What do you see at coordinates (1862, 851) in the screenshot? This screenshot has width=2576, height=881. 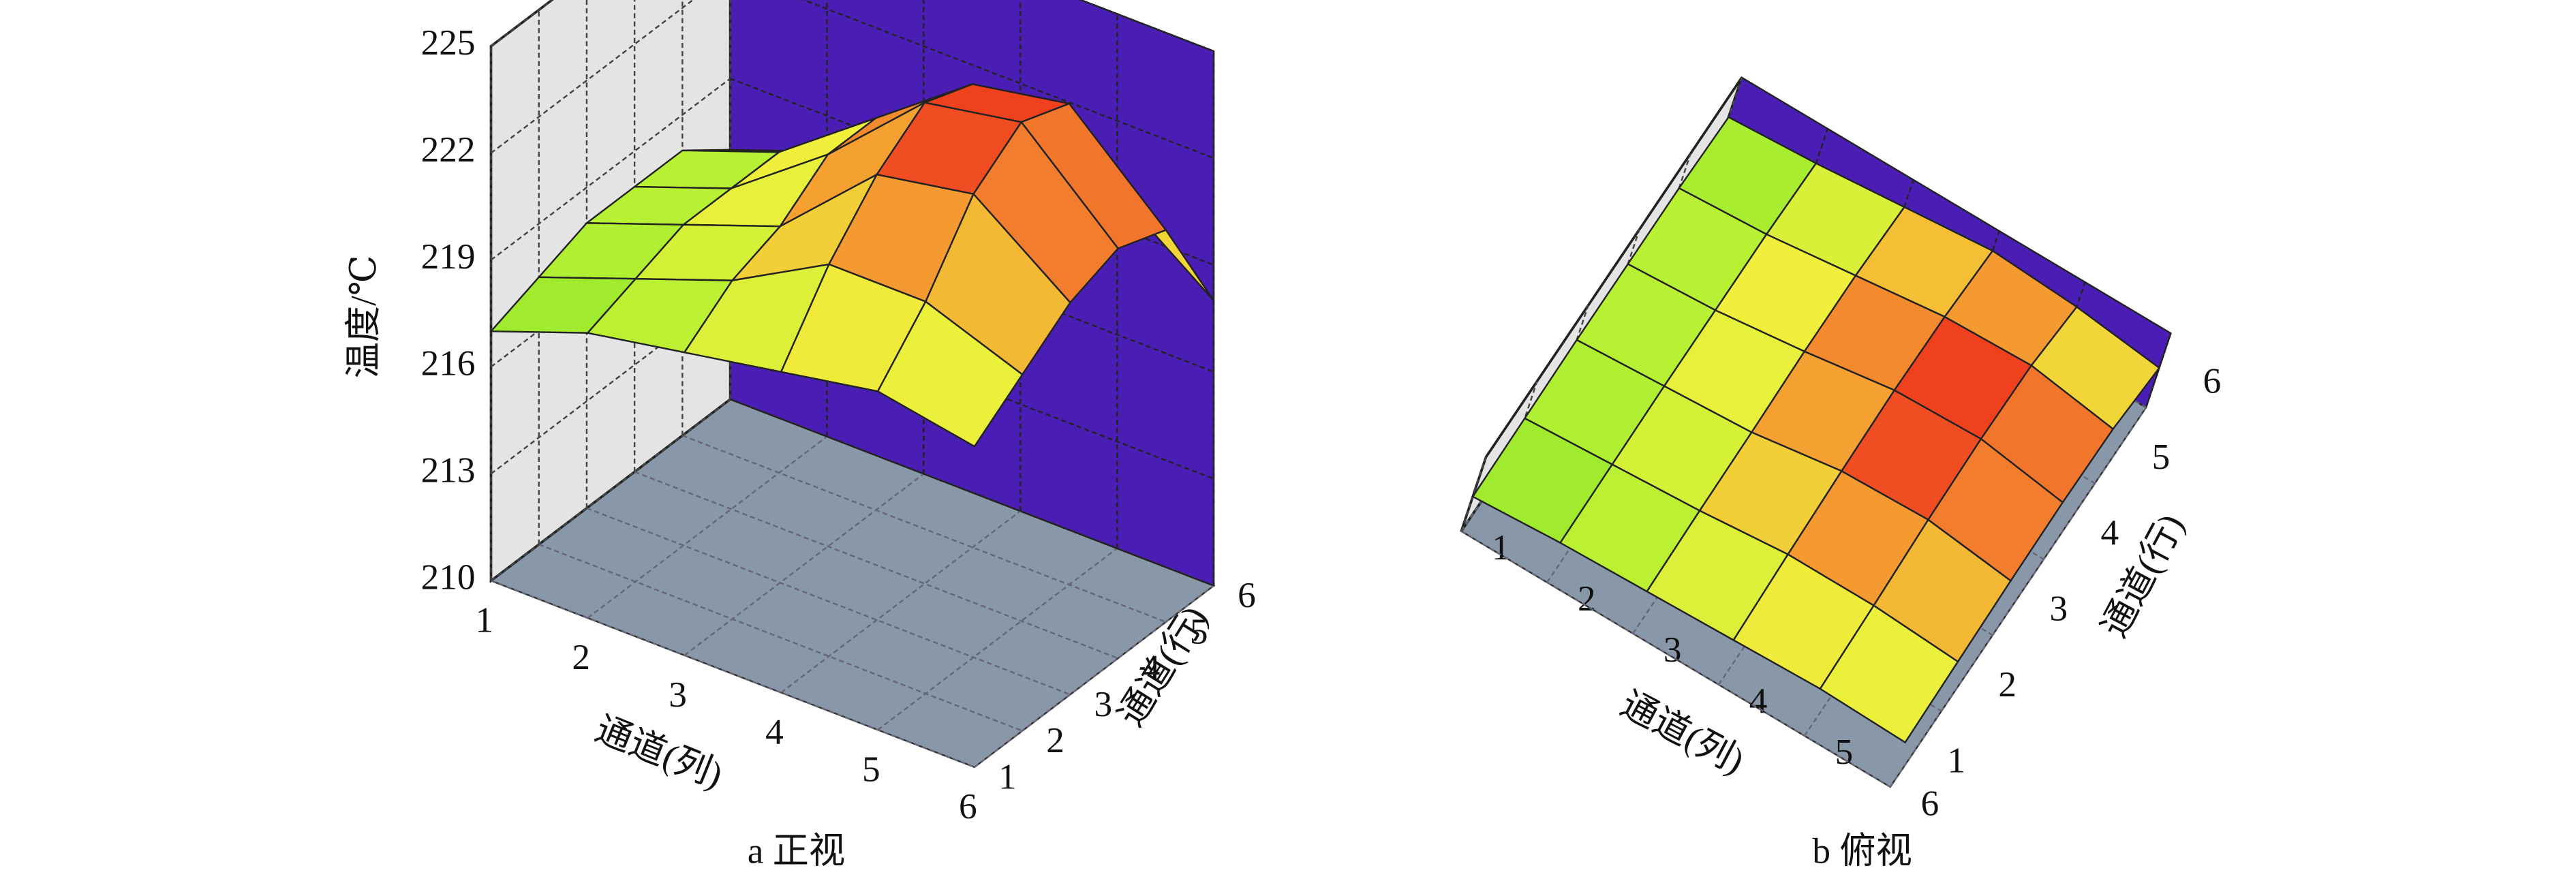 I see `caption: b 俯视` at bounding box center [1862, 851].